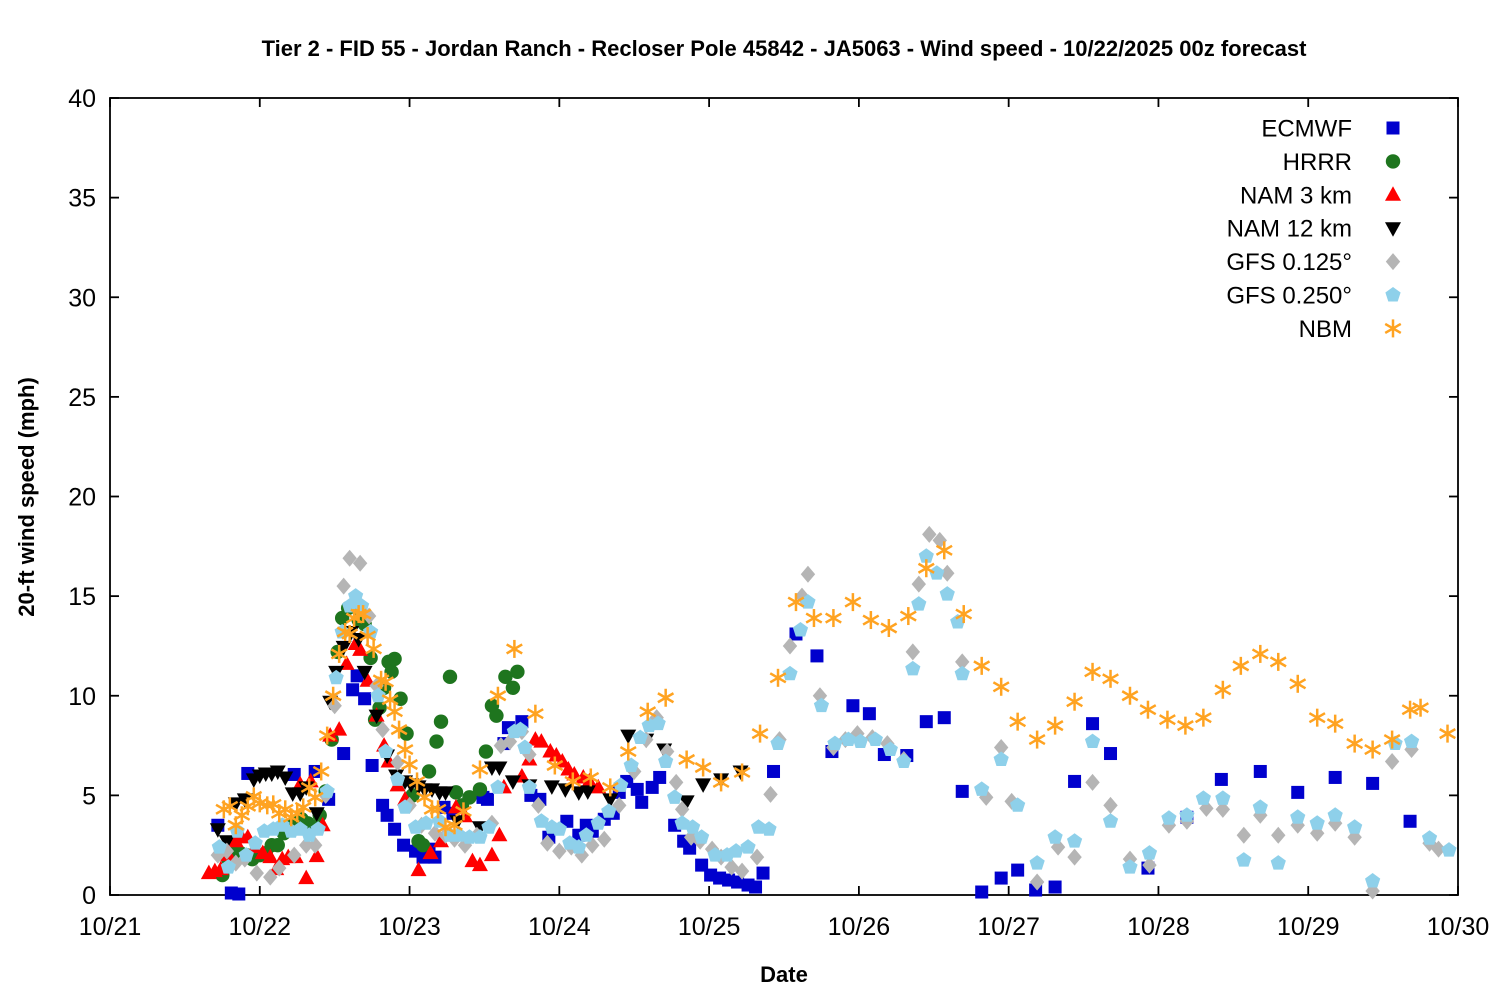 Image resolution: width=1500 pixels, height=1000 pixels. Describe the element at coordinates (1393, 193) in the screenshot. I see `triangle-up-marker-icon` at that location.